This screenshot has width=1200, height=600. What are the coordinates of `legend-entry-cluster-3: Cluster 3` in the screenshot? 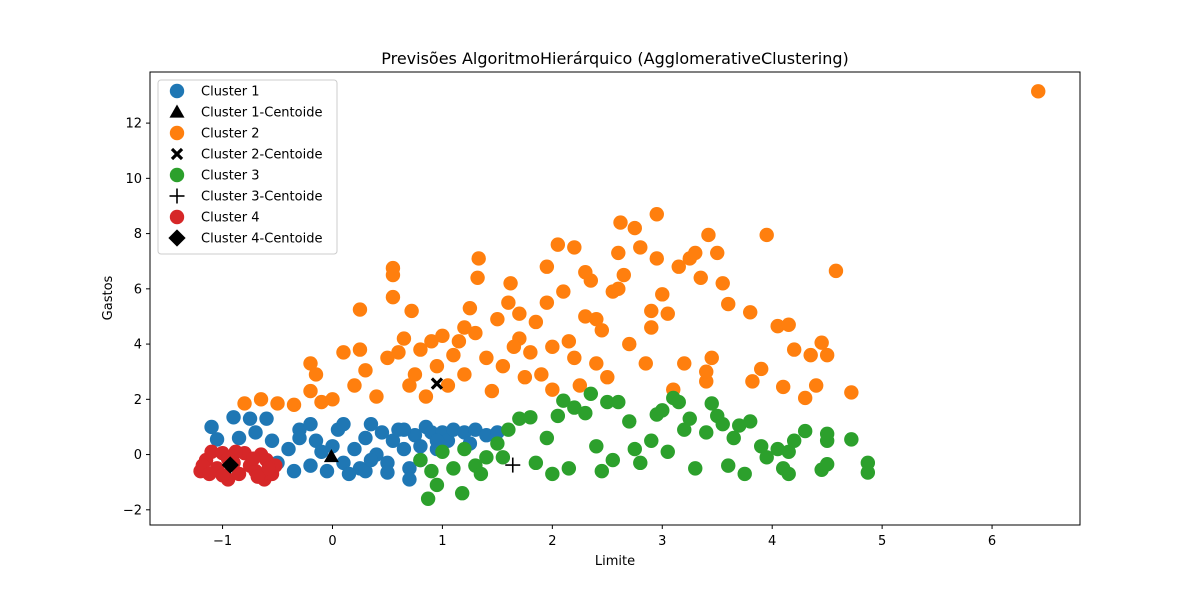 It's located at (214, 175).